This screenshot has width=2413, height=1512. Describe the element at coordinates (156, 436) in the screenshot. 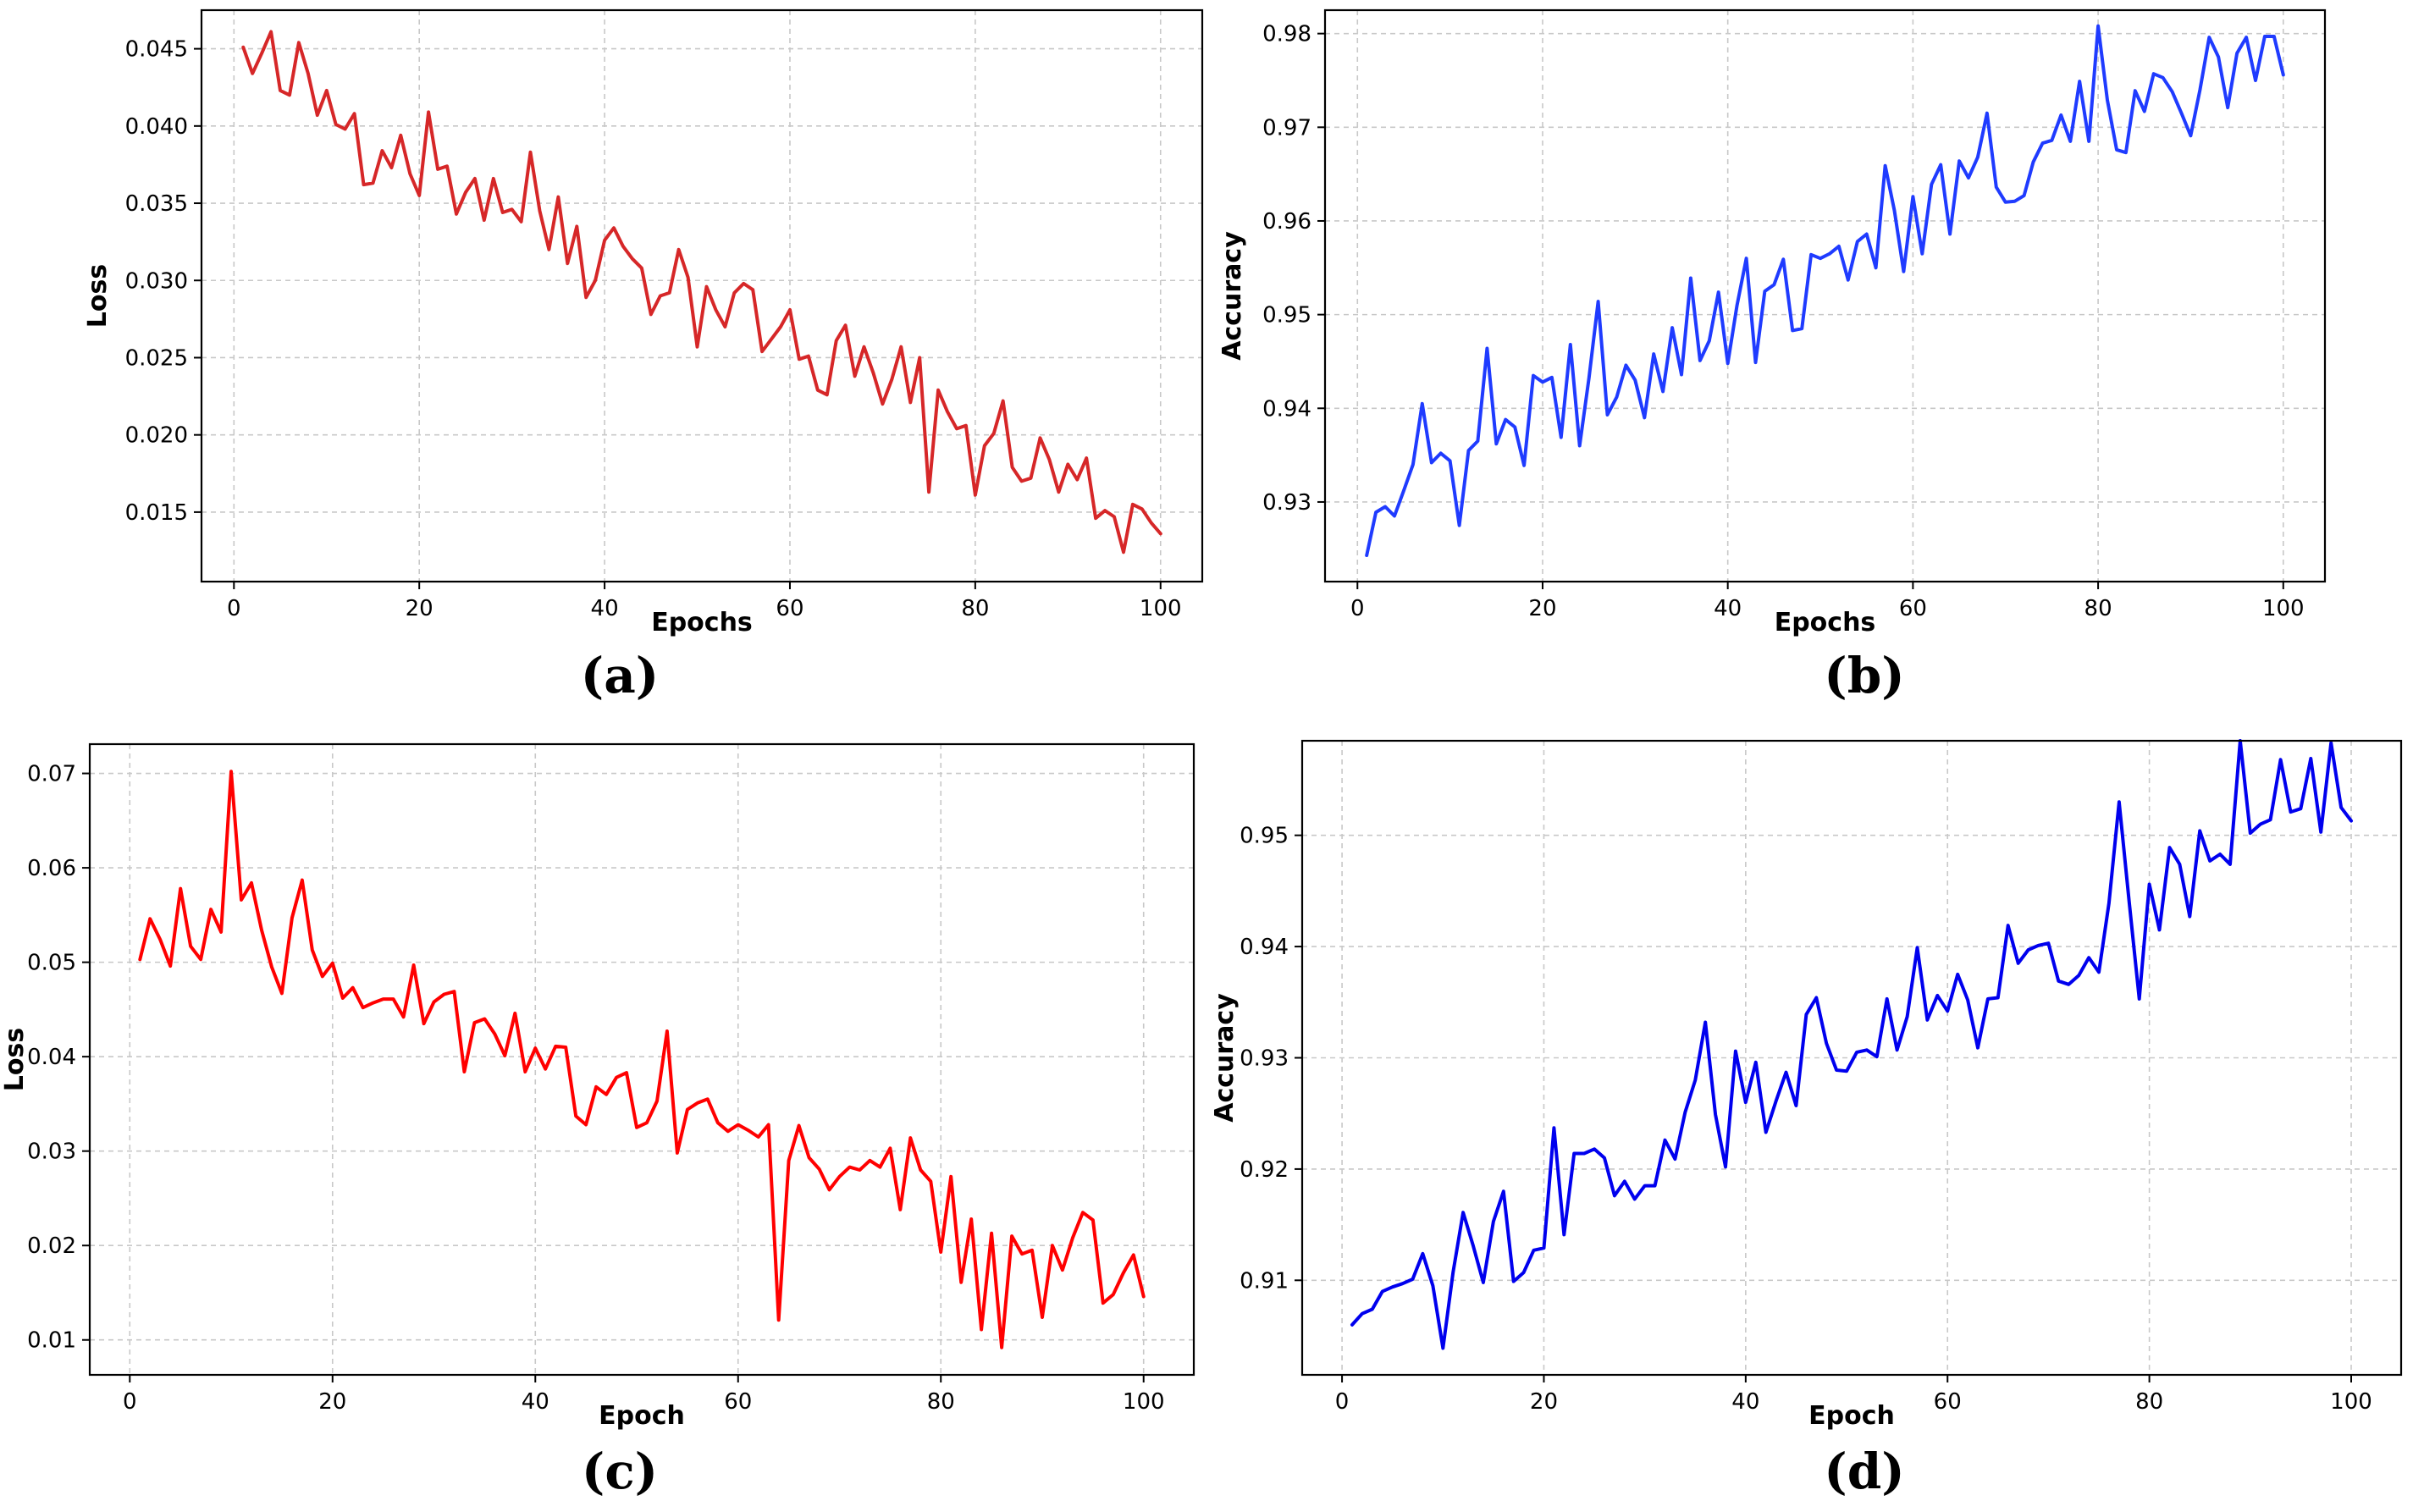

I see `y-tick-label: 0.020` at that location.